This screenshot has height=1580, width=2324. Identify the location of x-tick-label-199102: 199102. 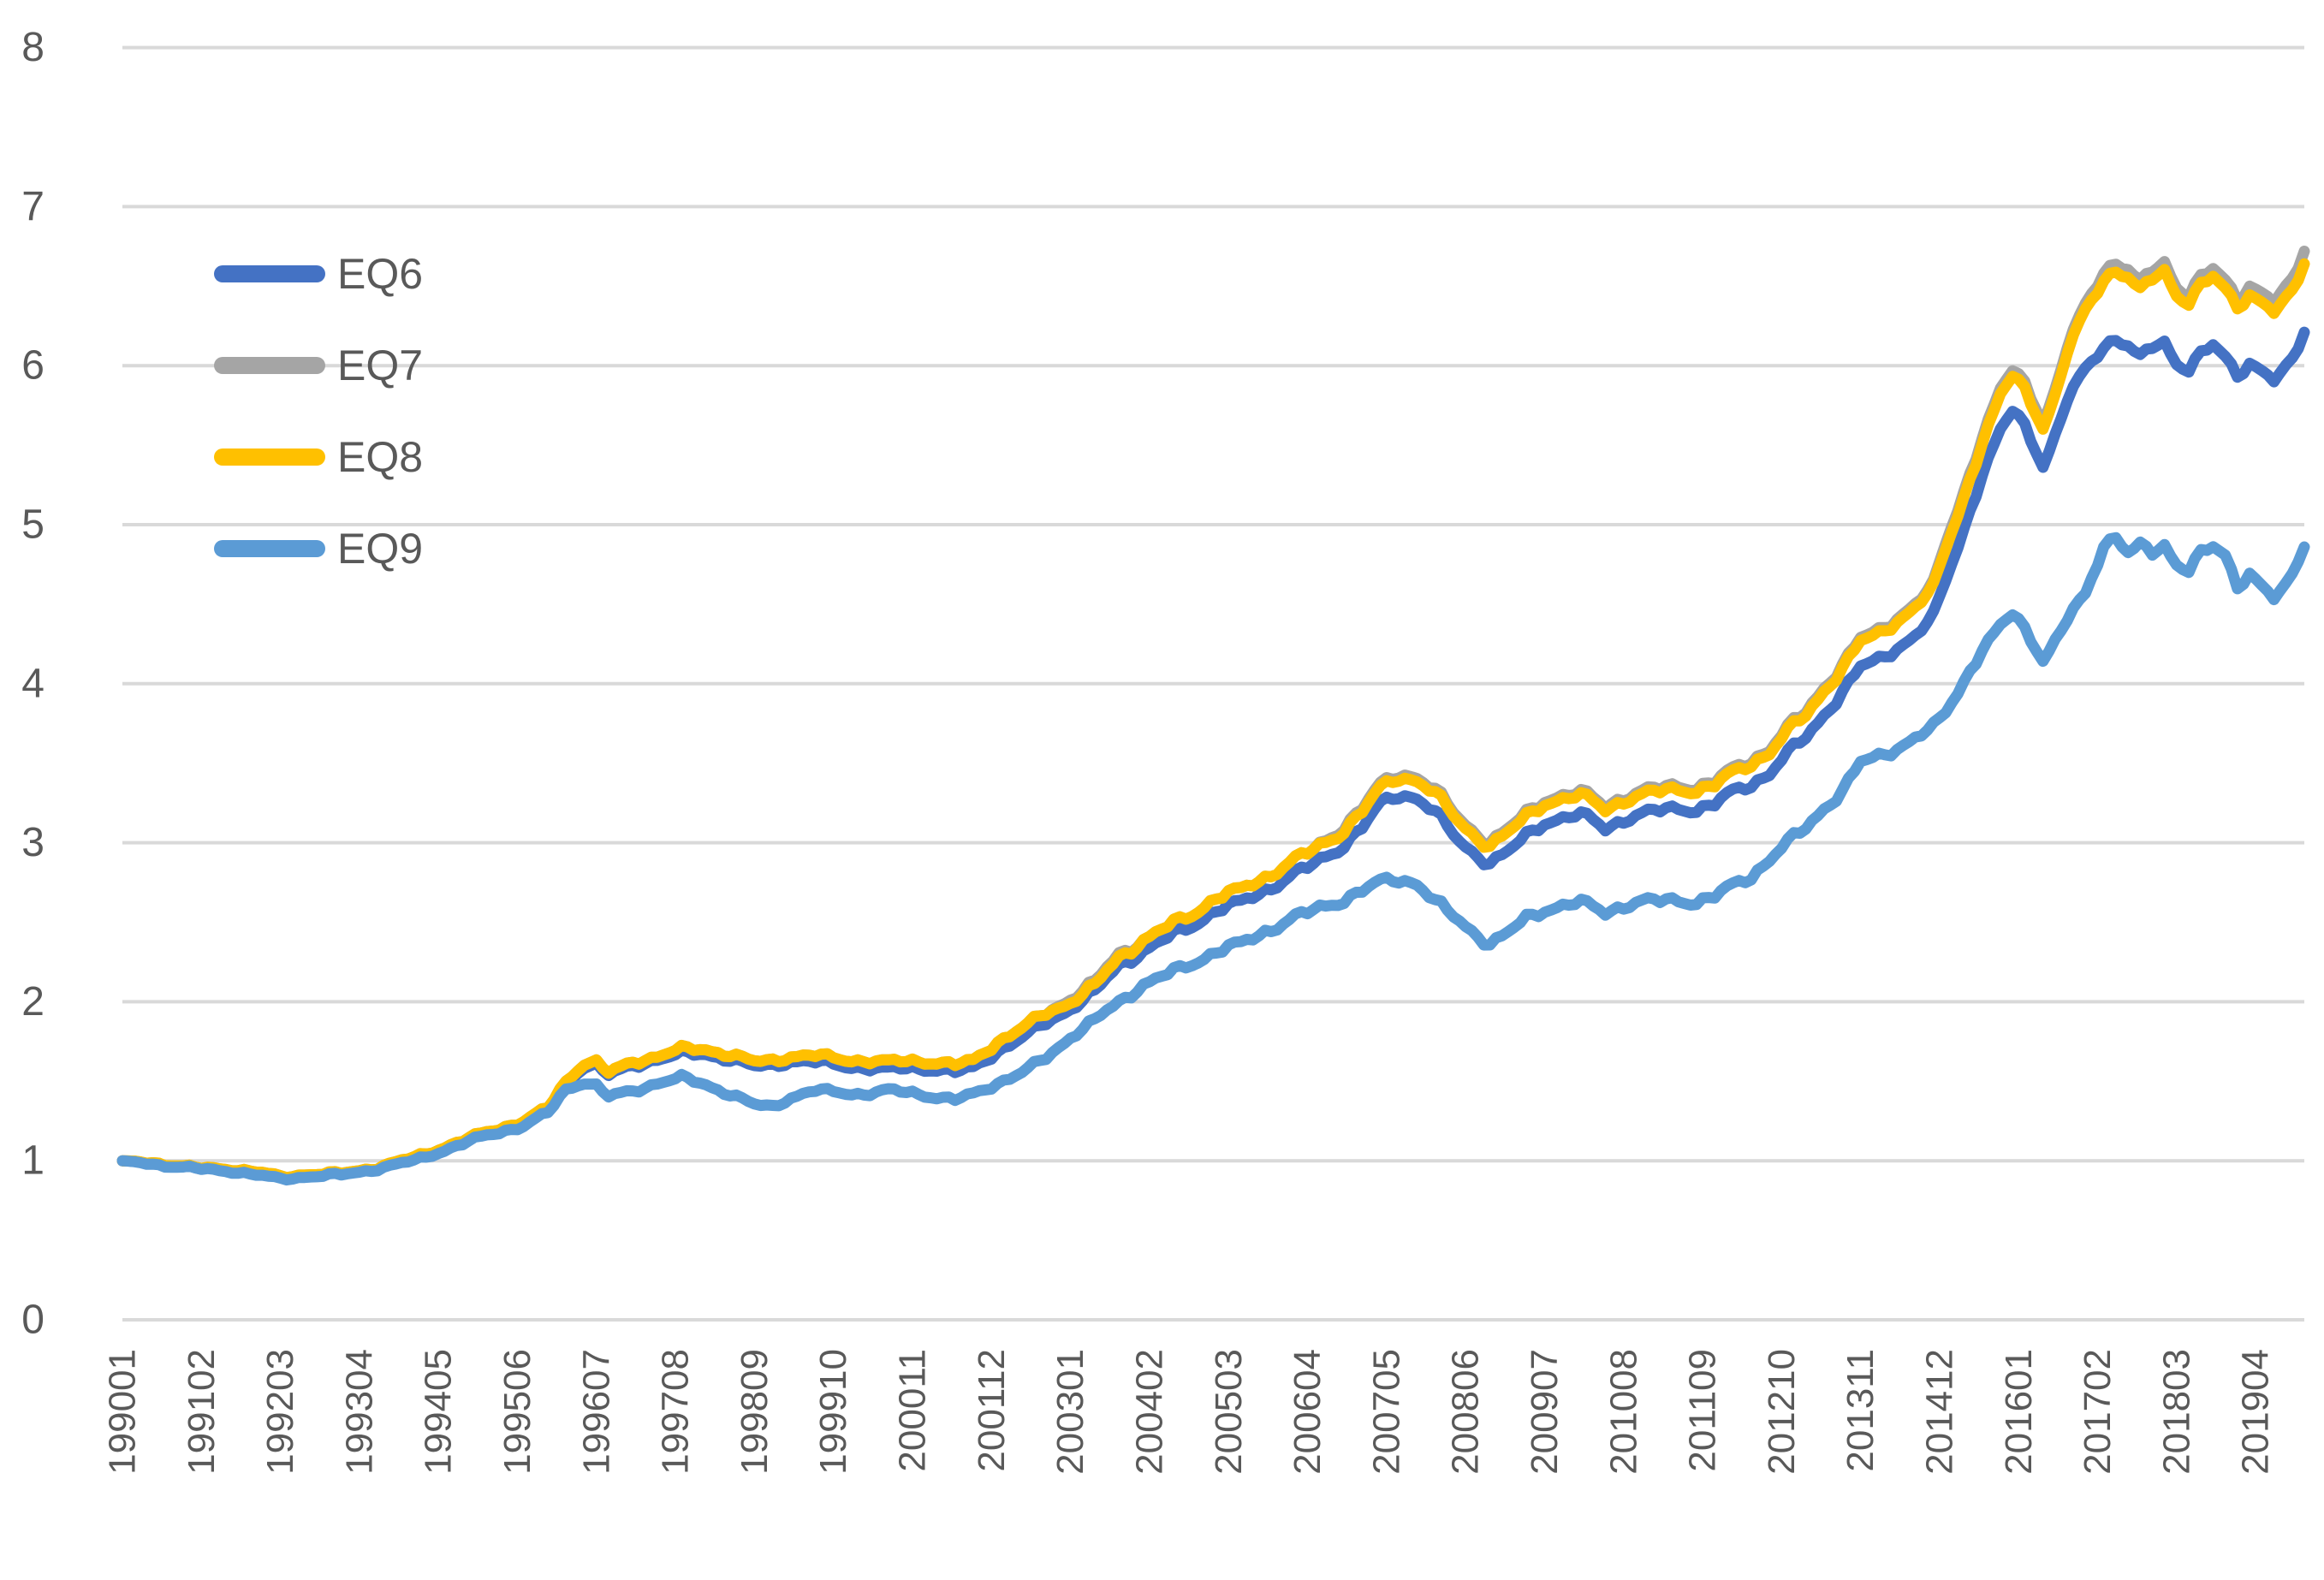
(202, 1412).